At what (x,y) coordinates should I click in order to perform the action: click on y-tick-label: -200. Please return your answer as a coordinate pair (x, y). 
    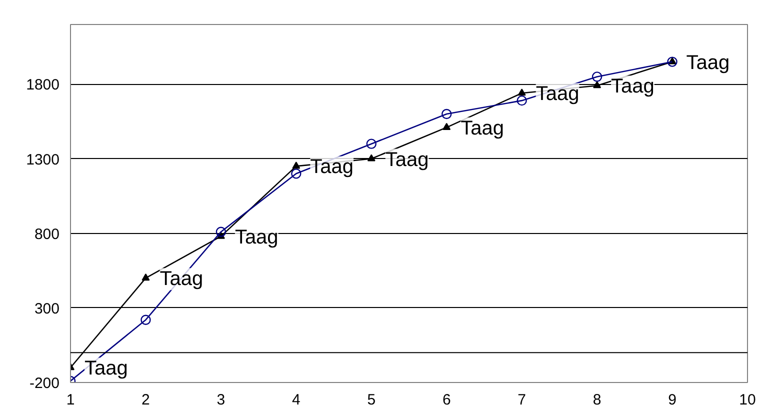
    Looking at the image, I should click on (44, 383).